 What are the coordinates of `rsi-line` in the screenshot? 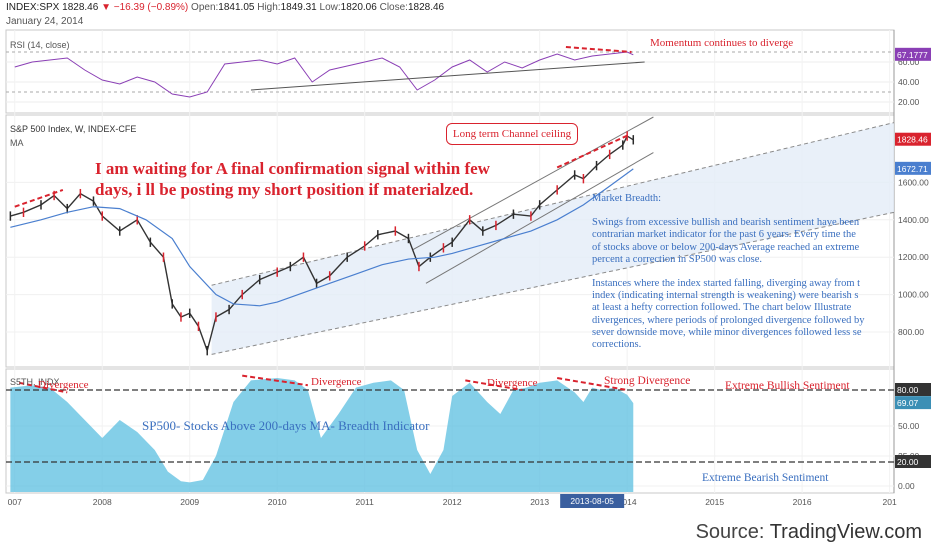 It's located at (324, 74).